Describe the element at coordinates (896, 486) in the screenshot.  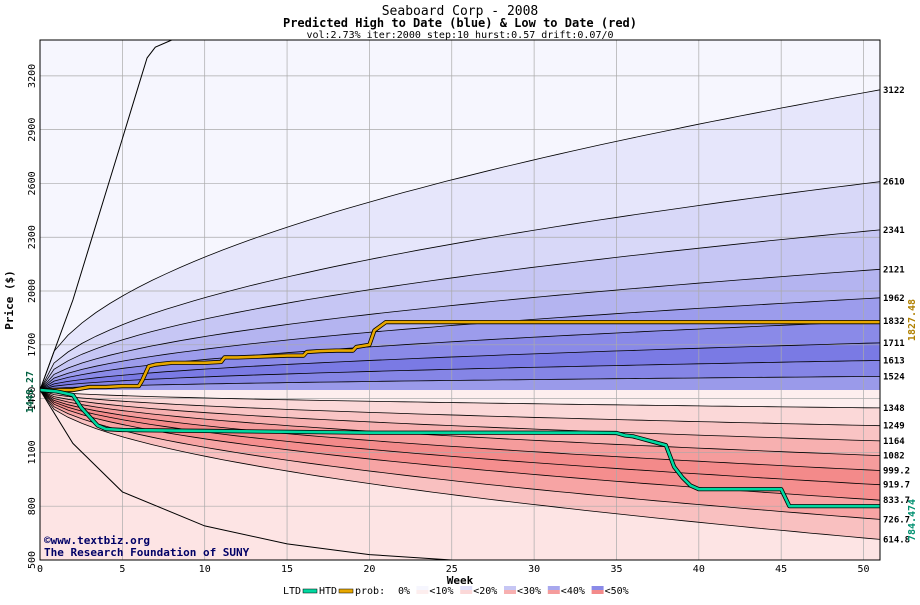
I see `right-quantile-label: 919.7` at that location.